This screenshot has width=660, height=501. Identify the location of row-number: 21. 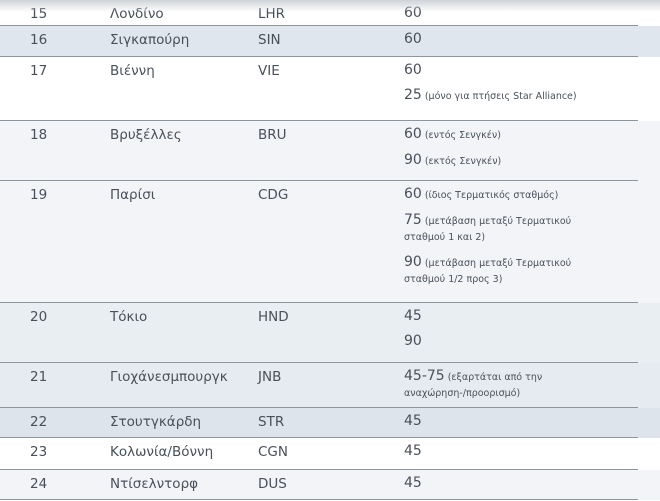
(39, 377).